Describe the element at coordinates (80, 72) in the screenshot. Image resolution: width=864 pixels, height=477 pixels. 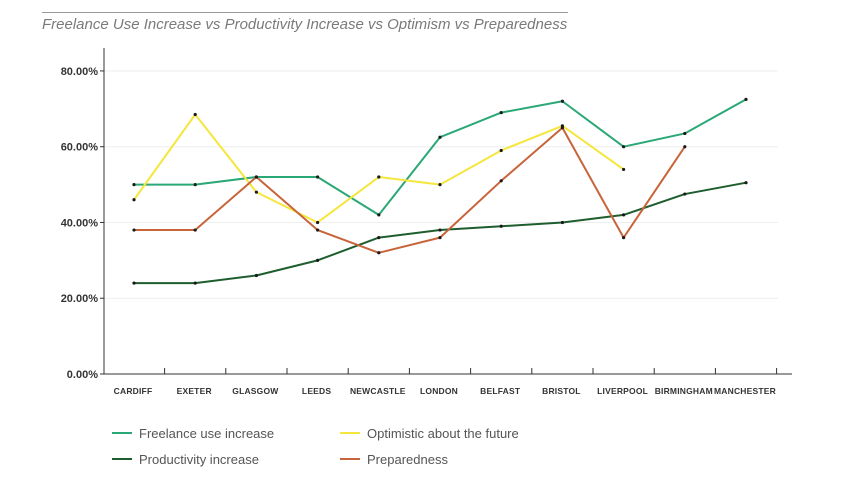
I see `y-tick-label: 80.00%` at that location.